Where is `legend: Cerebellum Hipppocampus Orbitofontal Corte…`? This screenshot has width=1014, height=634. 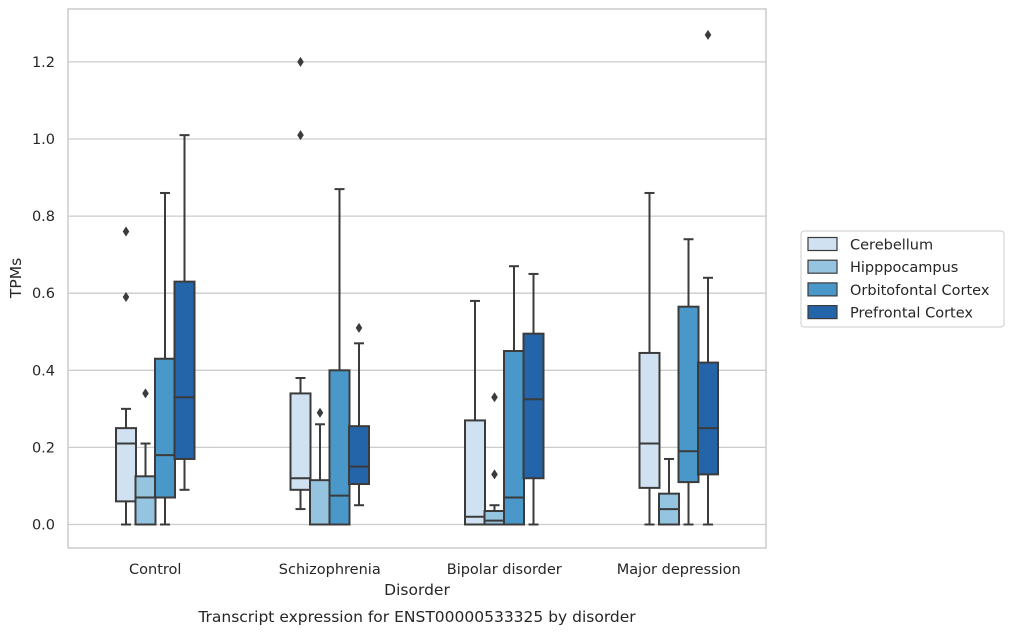
legend: Cerebellum Hipppocampus Orbitofontal Corte… is located at coordinates (902, 279).